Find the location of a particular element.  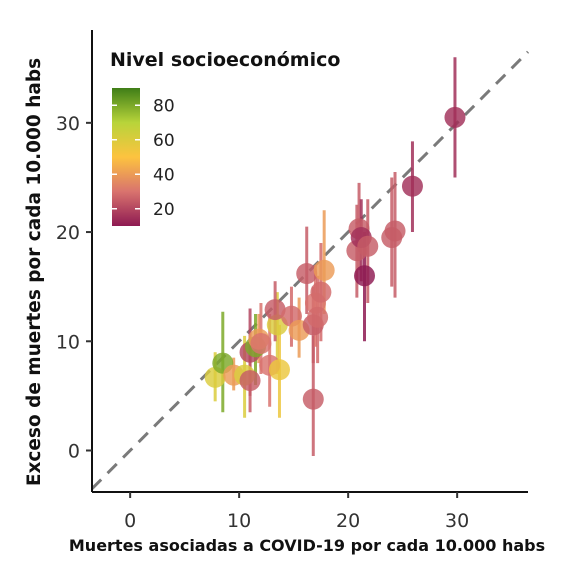

x-axis-ticks: 0 10 20 30 is located at coordinates (296, 512).